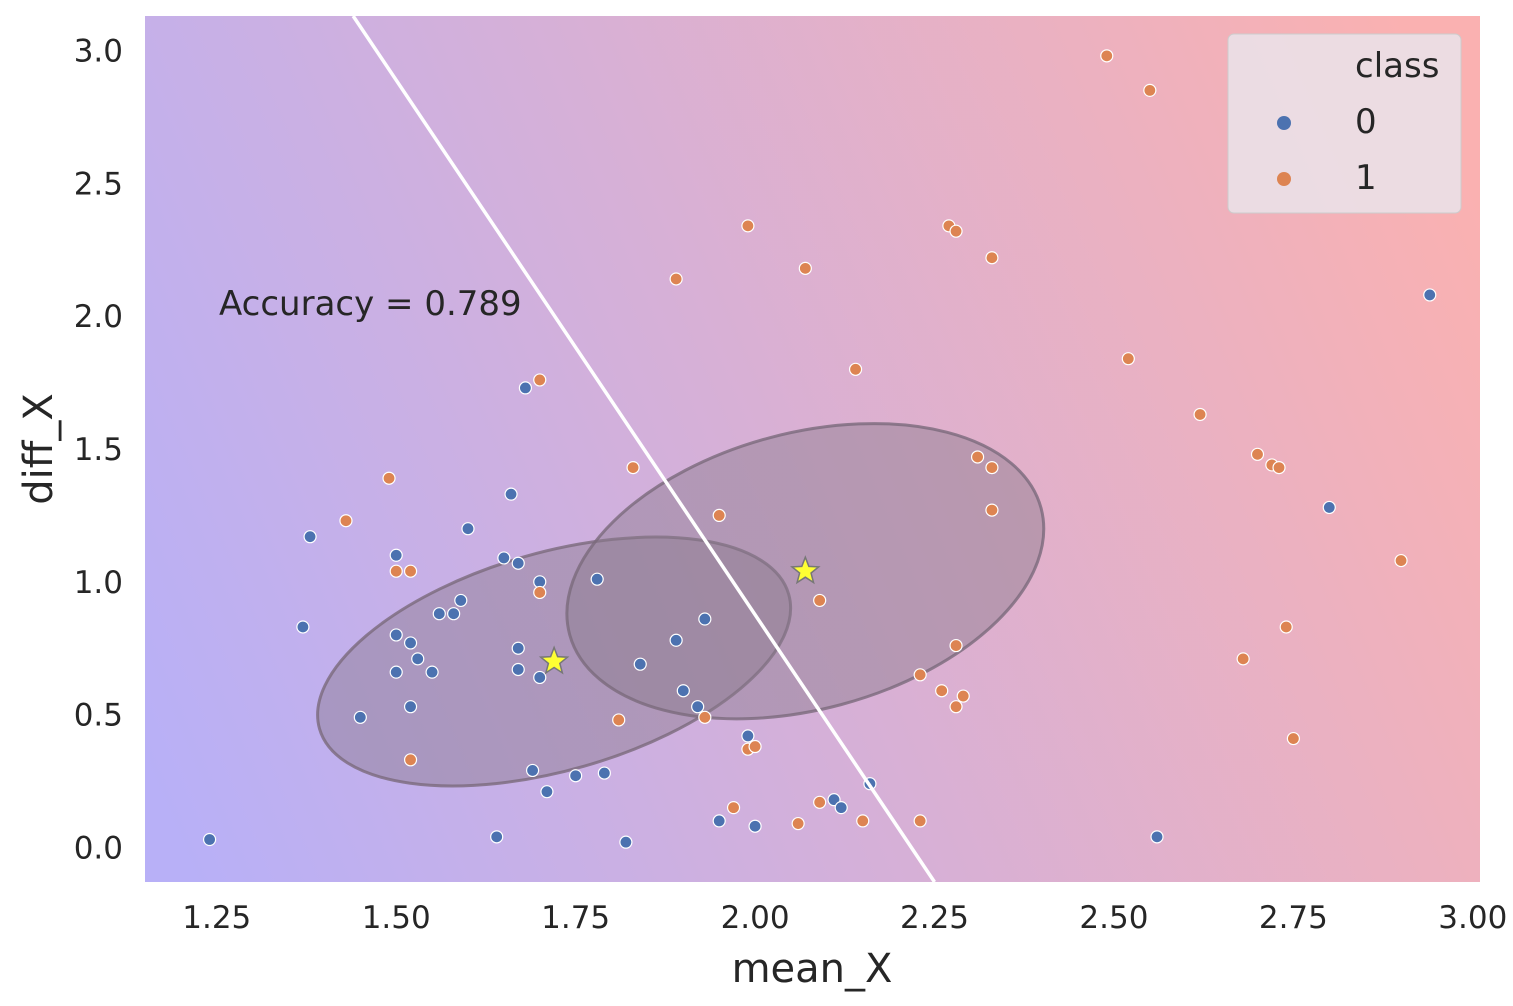 This screenshot has height=1006, width=1513. What do you see at coordinates (812, 969) in the screenshot?
I see `x-axis-title: mean_X` at bounding box center [812, 969].